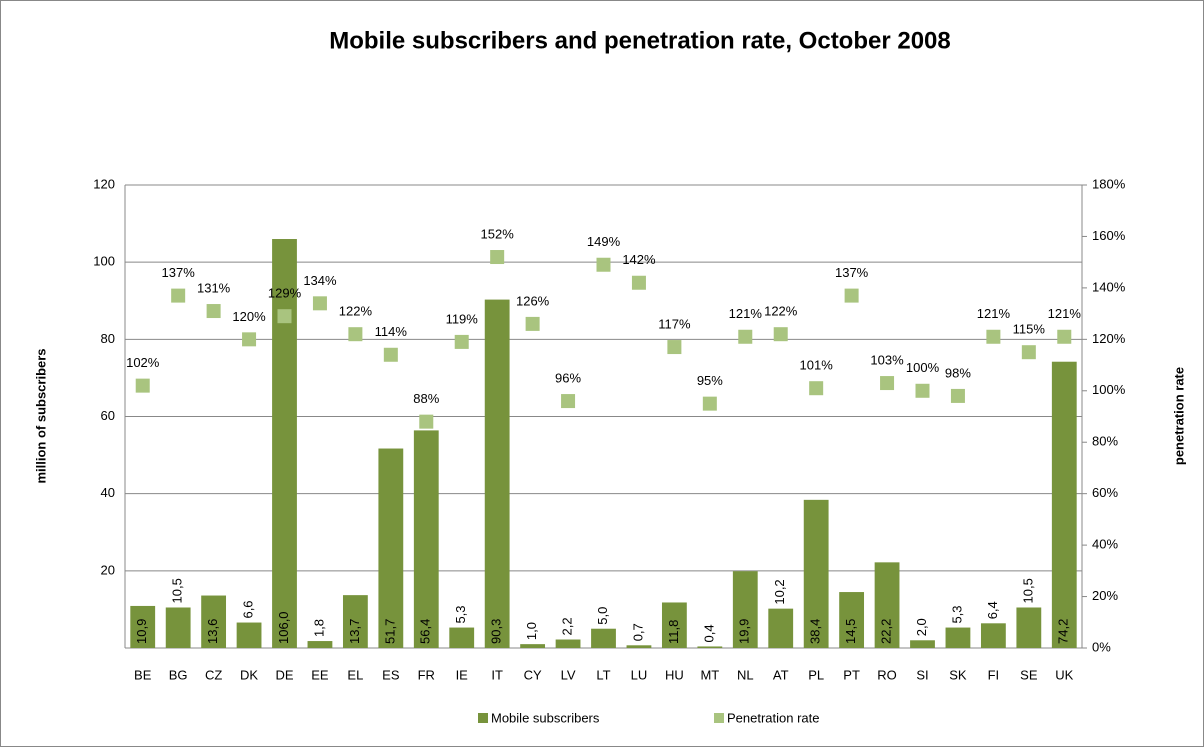  What do you see at coordinates (1109, 183) in the screenshot?
I see `y2-tick-label: 180%` at bounding box center [1109, 183].